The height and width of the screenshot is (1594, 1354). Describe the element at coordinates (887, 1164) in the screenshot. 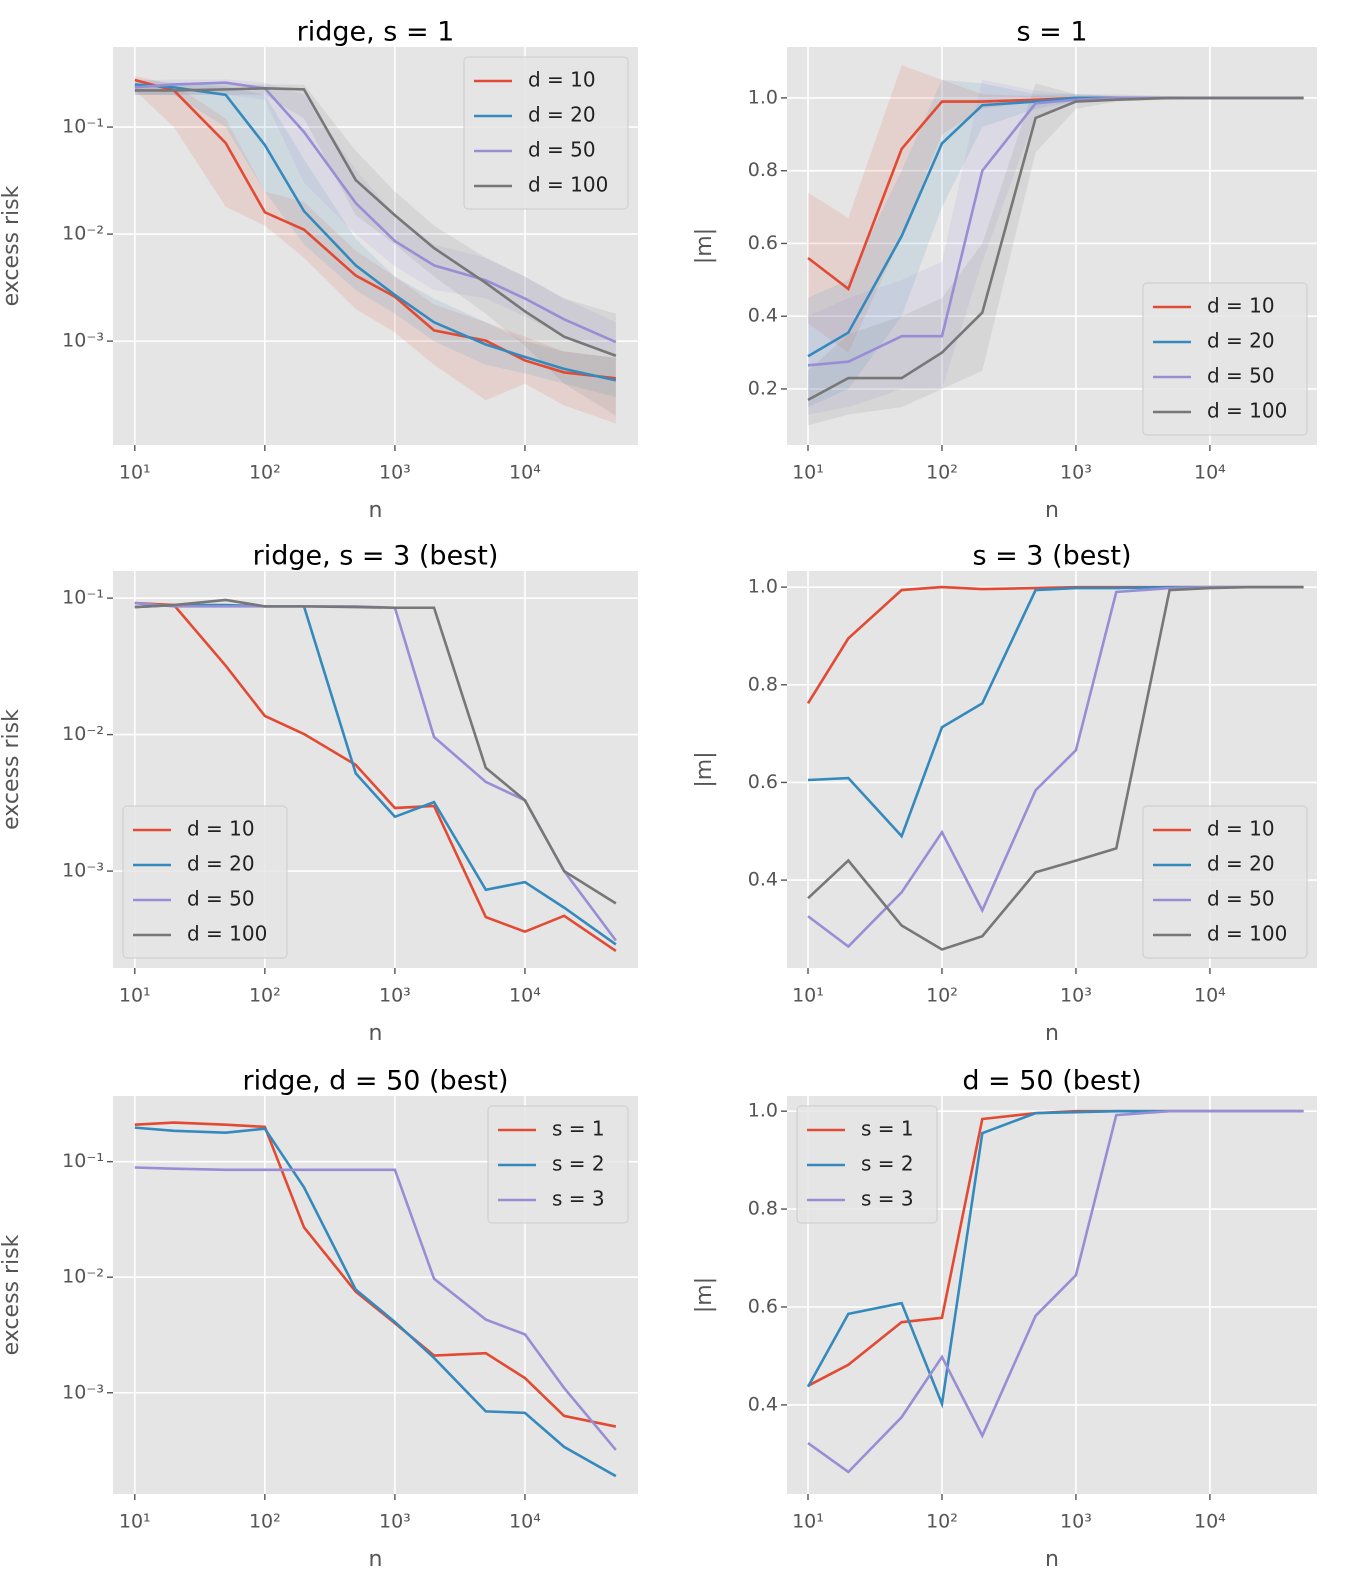

I see `legend-label: s = 2` at that location.